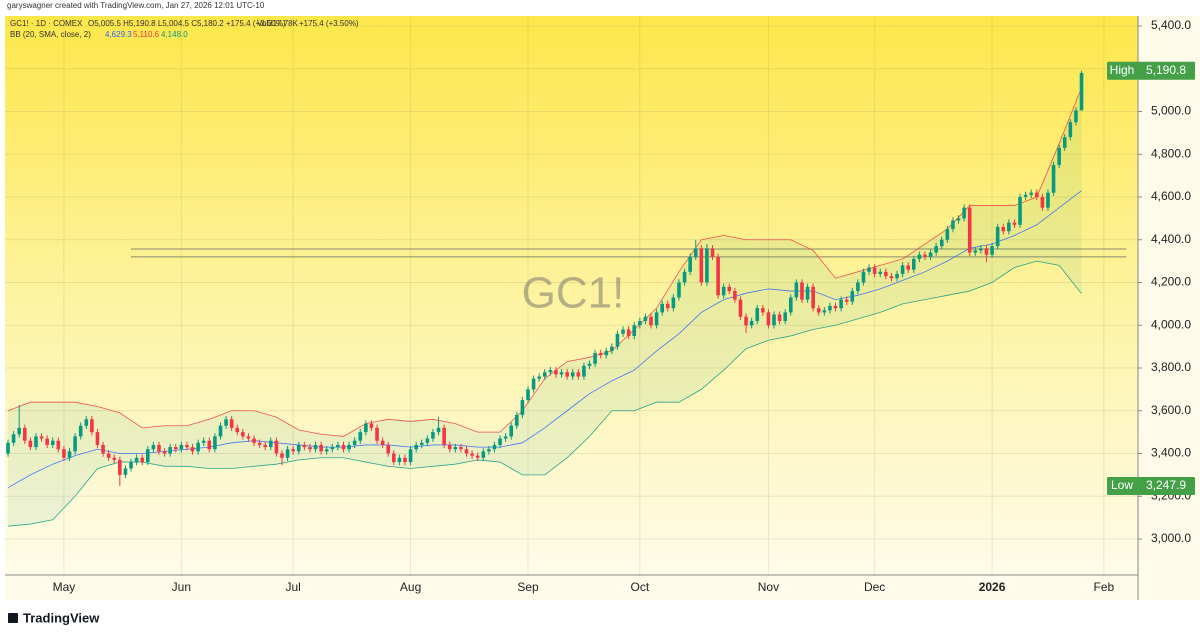 Image resolution: width=1200 pixels, height=637 pixels. Describe the element at coordinates (181, 587) in the screenshot. I see `x-tick-label: Jun` at that location.